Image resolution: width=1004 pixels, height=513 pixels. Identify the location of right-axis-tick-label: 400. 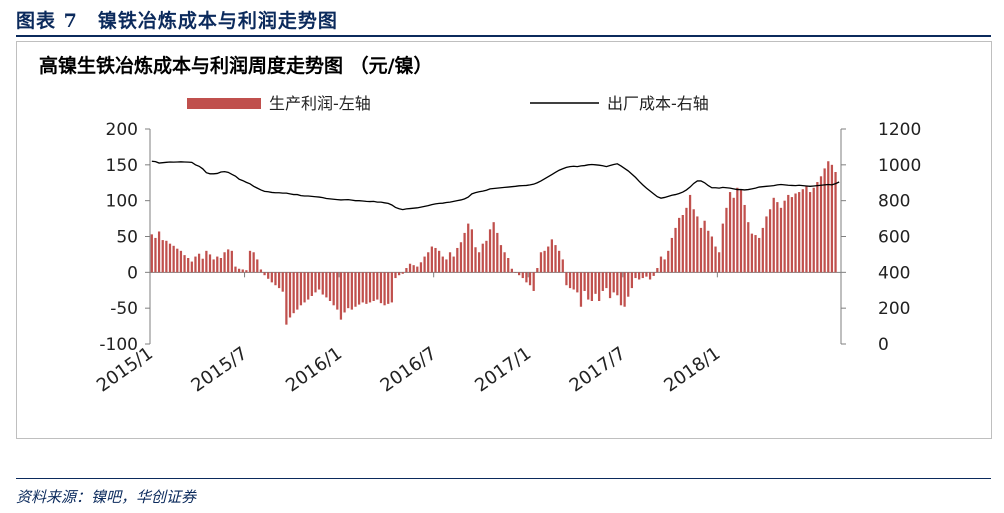
(894, 273).